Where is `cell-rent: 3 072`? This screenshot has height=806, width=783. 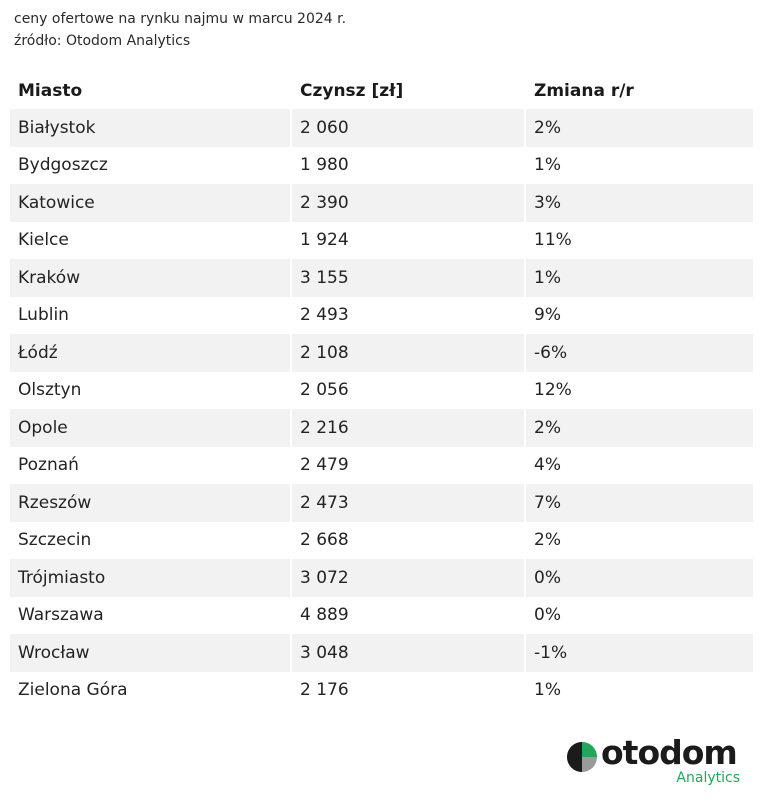 cell-rent: 3 072 is located at coordinates (407, 578).